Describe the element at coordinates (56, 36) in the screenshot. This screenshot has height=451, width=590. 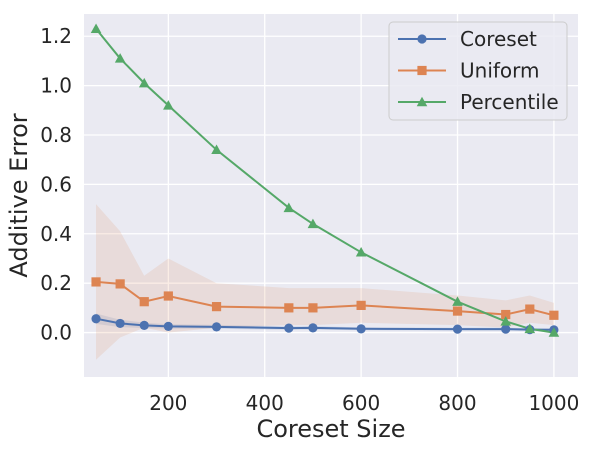
I see `y-tick-label: 1.2` at that location.